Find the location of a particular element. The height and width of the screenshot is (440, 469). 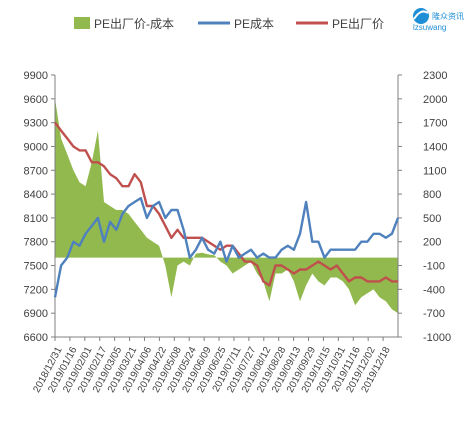

right-axis-tick-label: 2000 is located at coordinates (435, 100).